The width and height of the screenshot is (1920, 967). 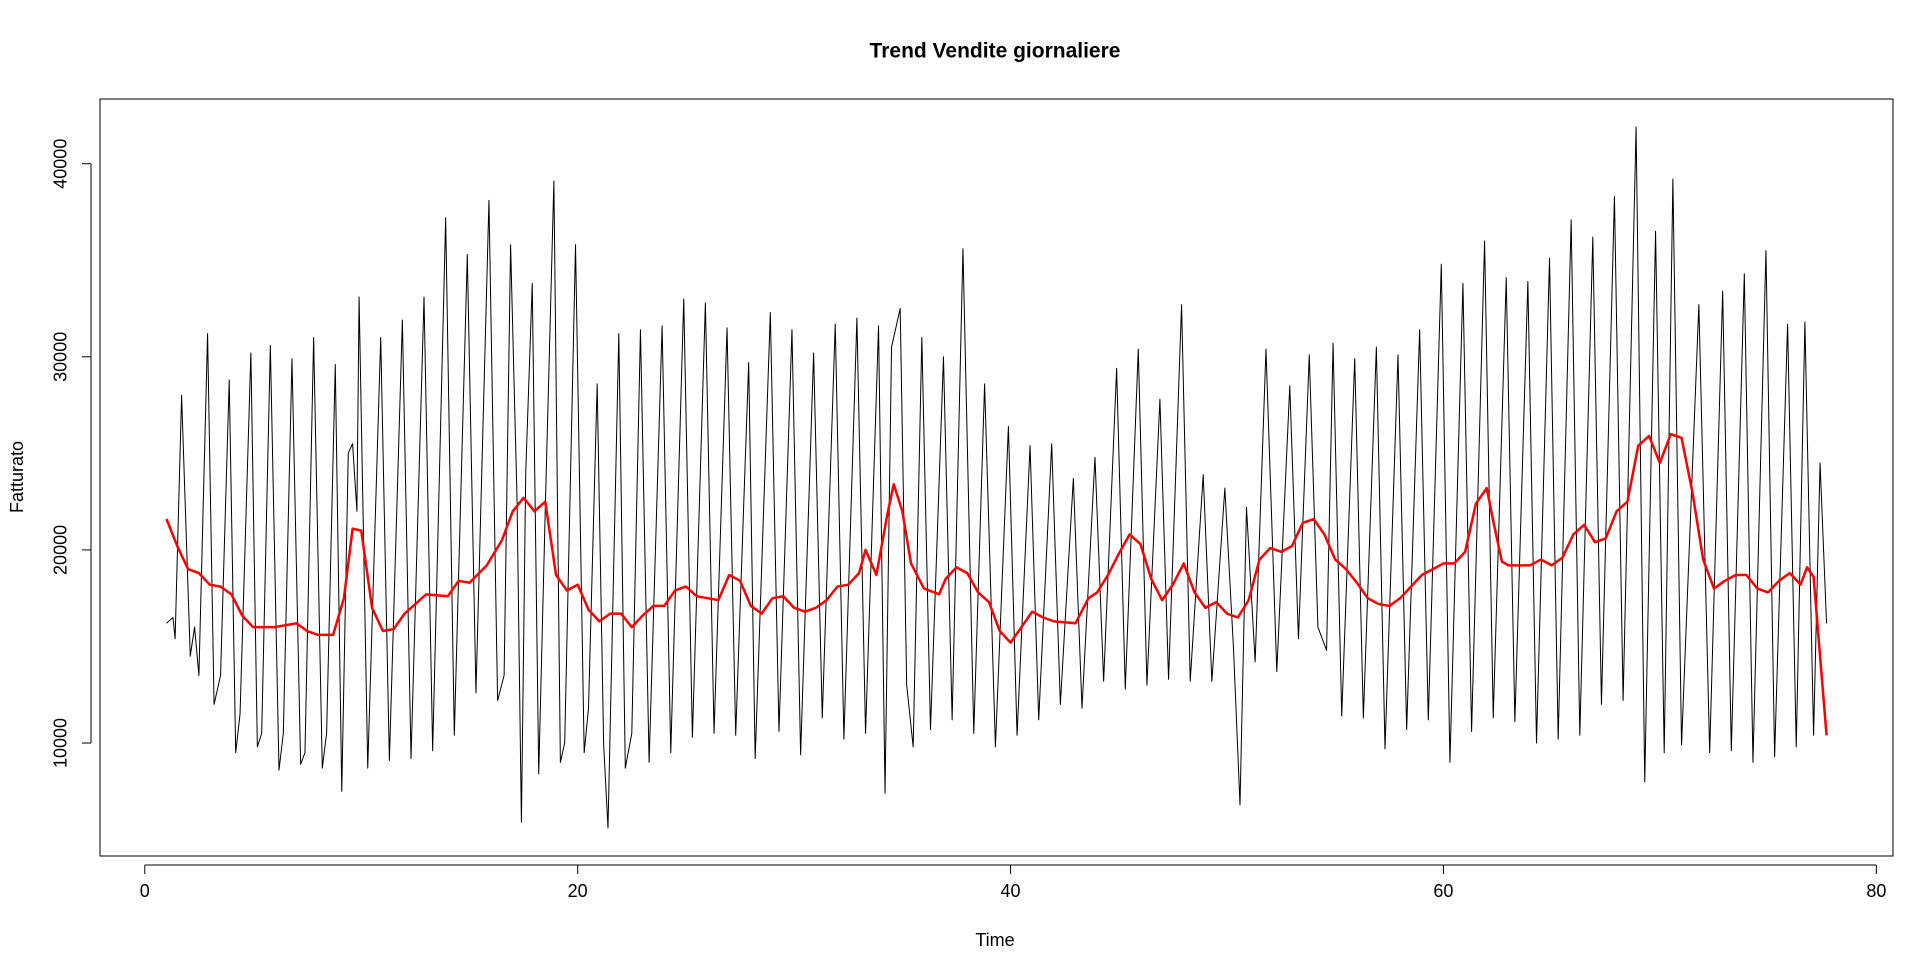 What do you see at coordinates (1443, 891) in the screenshot?
I see `x-tick-label: 60` at bounding box center [1443, 891].